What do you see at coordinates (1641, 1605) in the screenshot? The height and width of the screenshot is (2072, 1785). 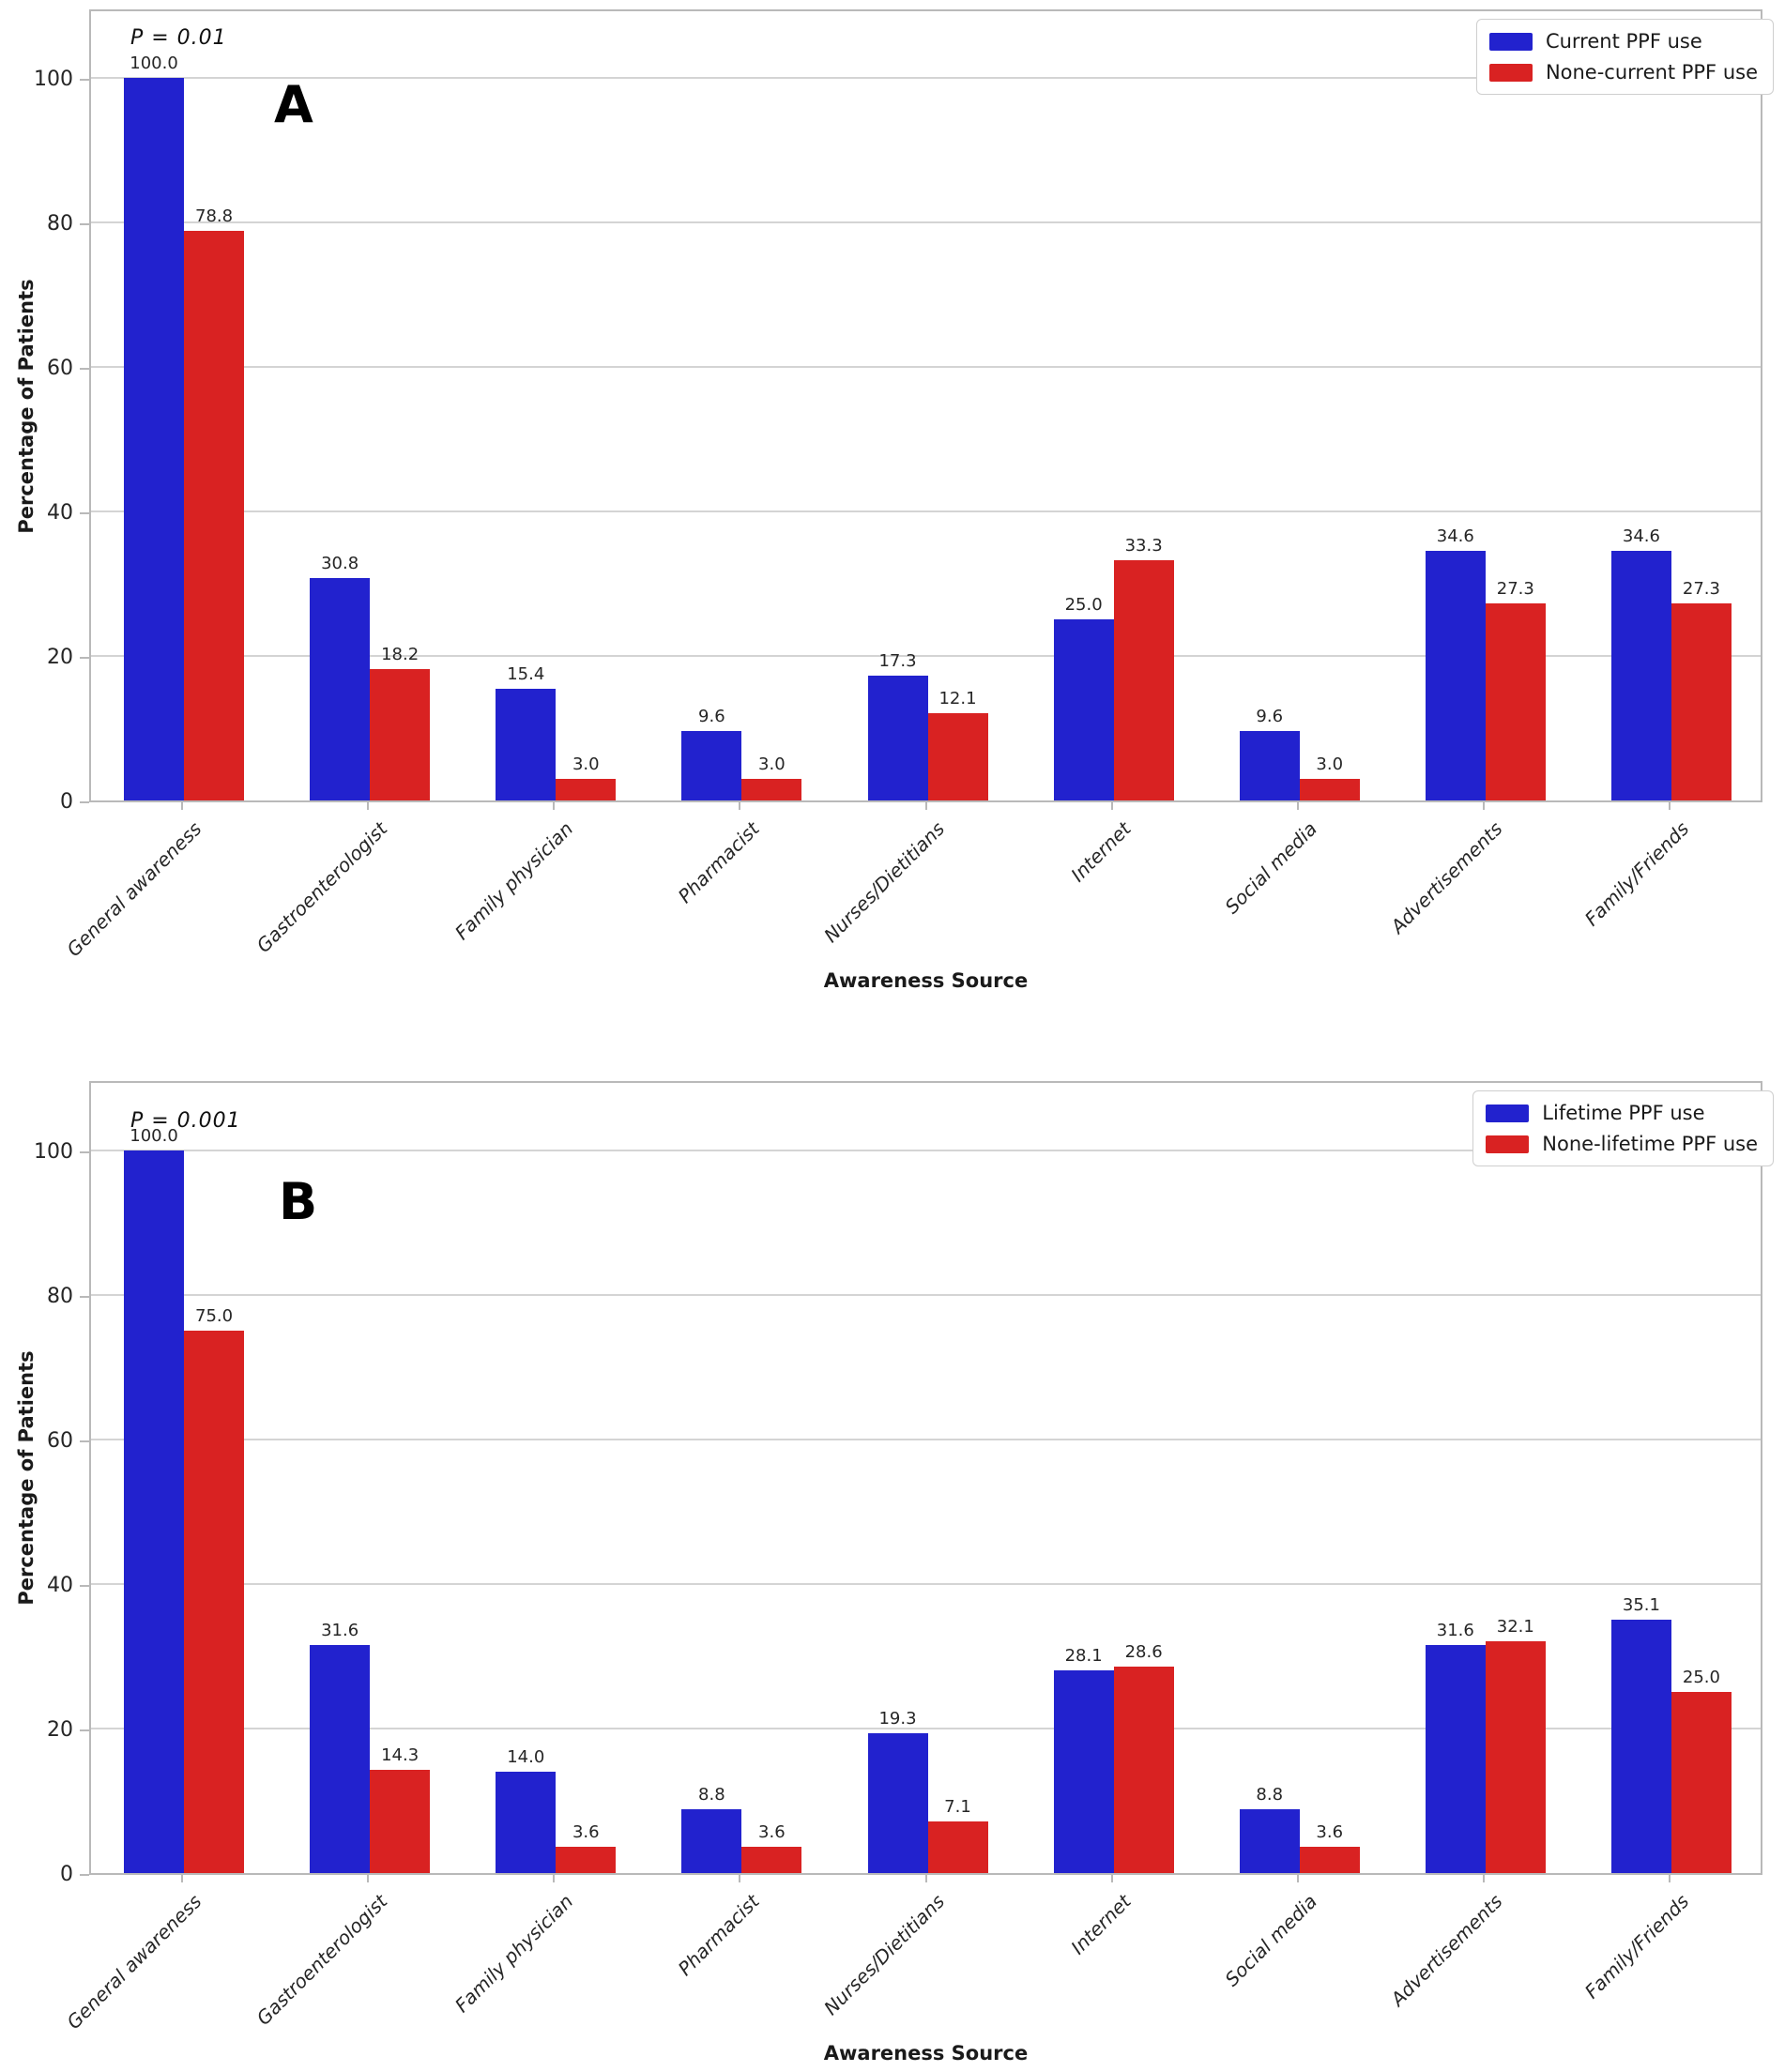 I see `bar-value-label: 35.1` at bounding box center [1641, 1605].